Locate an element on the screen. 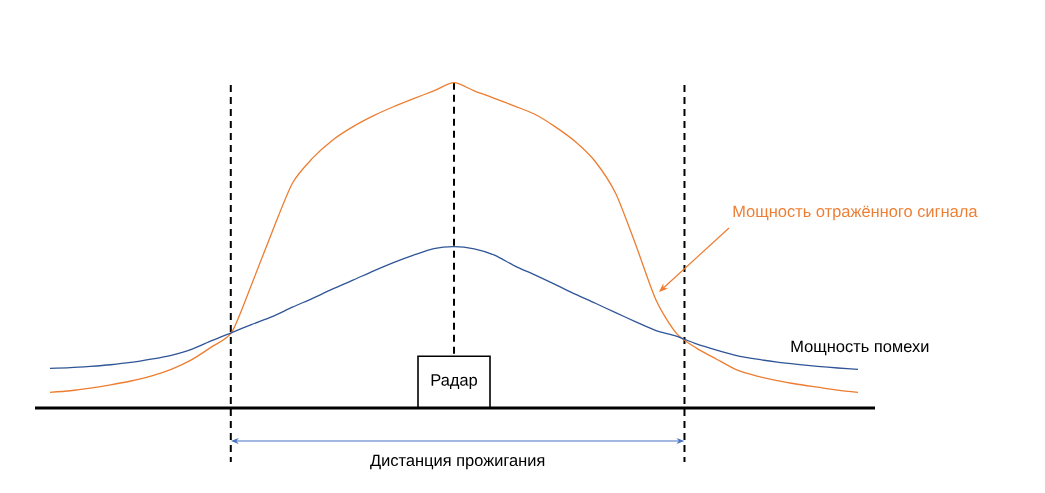 The image size is (1045, 493). series-label: Мощность помехи is located at coordinates (860, 348).